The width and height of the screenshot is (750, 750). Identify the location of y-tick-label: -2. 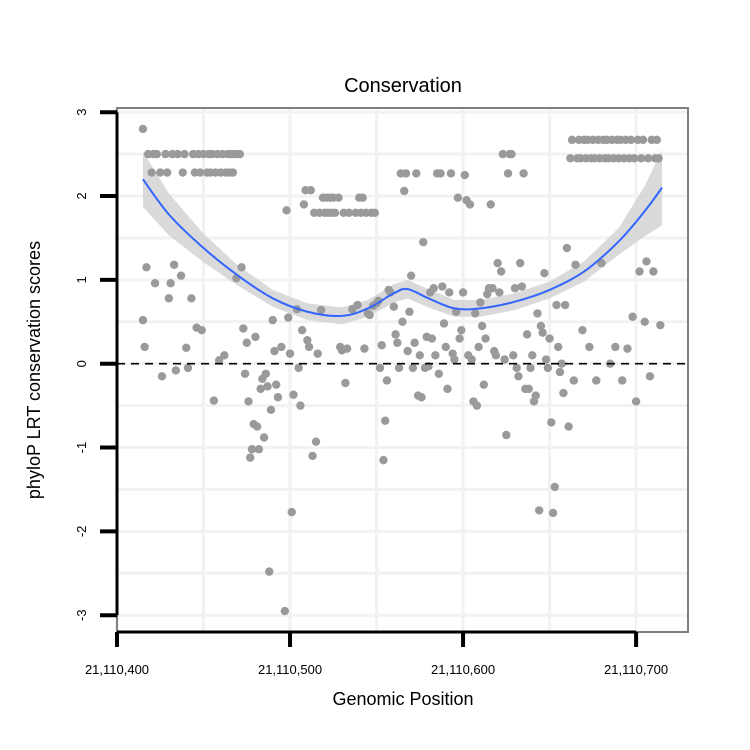
(81, 532).